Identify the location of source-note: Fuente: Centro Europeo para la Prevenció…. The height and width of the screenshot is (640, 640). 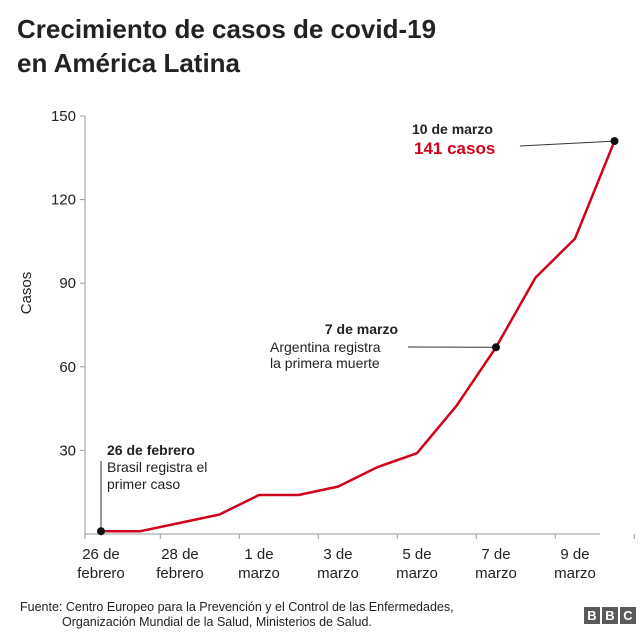
(300, 615).